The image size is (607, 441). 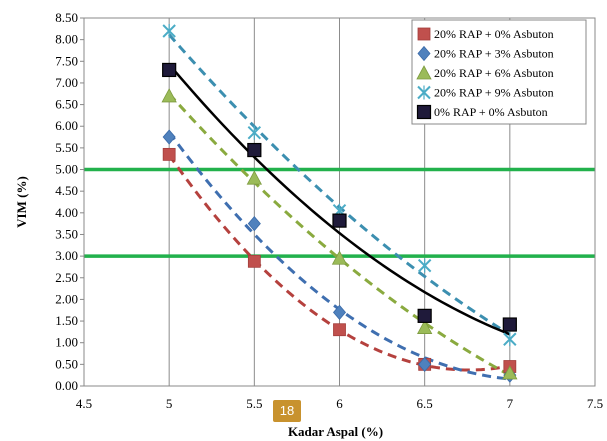 What do you see at coordinates (66, 82) in the screenshot?
I see `y-tick-label: 7.00` at bounding box center [66, 82].